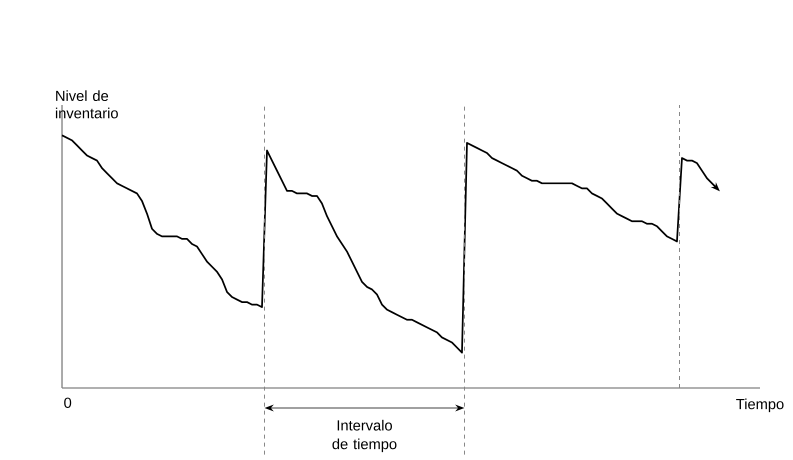 The width and height of the screenshot is (793, 460). Describe the element at coordinates (87, 104) in the screenshot. I see `y-axis-title: Nivel de inventario` at that location.